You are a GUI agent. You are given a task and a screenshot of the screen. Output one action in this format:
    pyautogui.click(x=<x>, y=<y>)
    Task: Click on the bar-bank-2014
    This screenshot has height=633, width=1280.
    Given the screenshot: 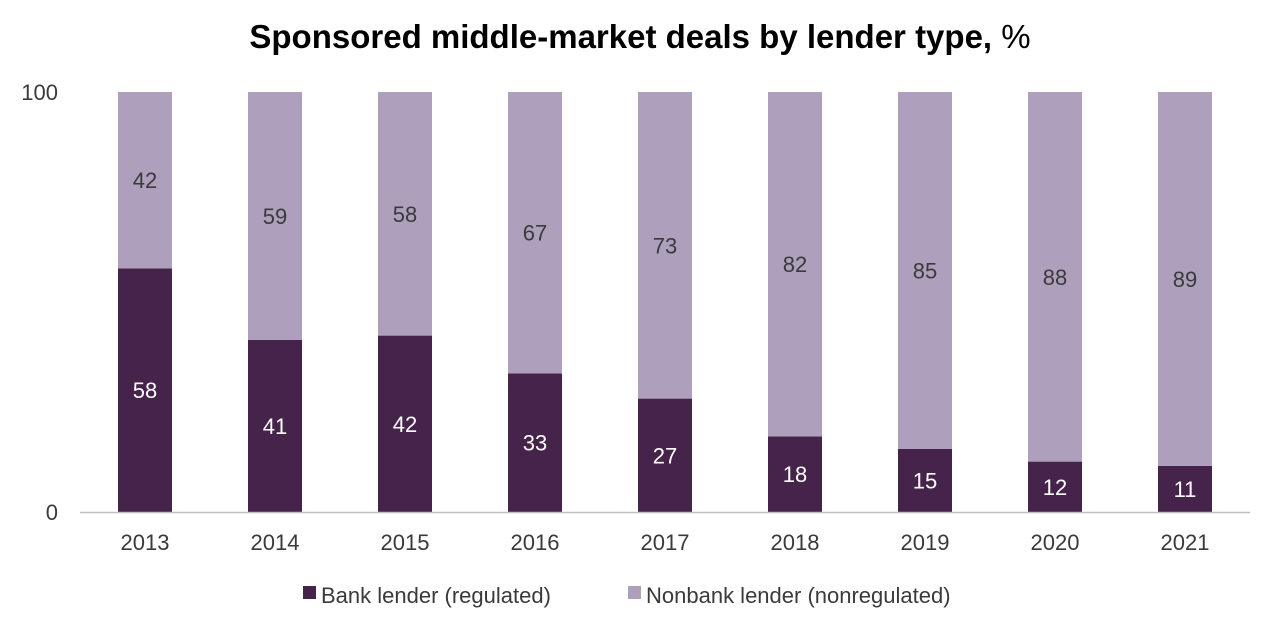 What is the action you would take?
    pyautogui.click(x=275, y=425)
    